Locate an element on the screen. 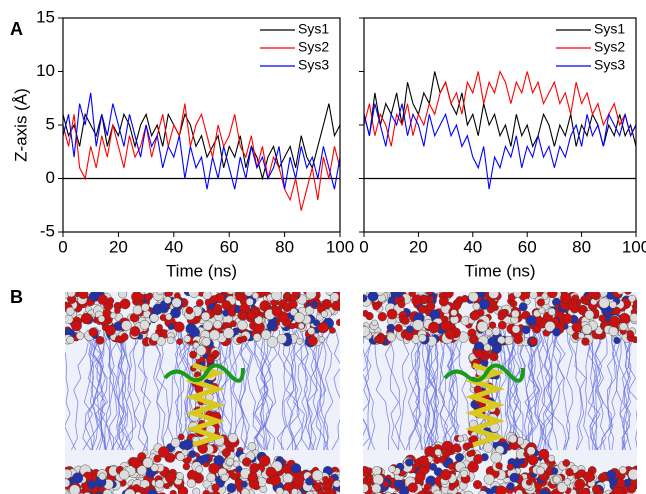  x-tick-label: 60 is located at coordinates (229, 246).